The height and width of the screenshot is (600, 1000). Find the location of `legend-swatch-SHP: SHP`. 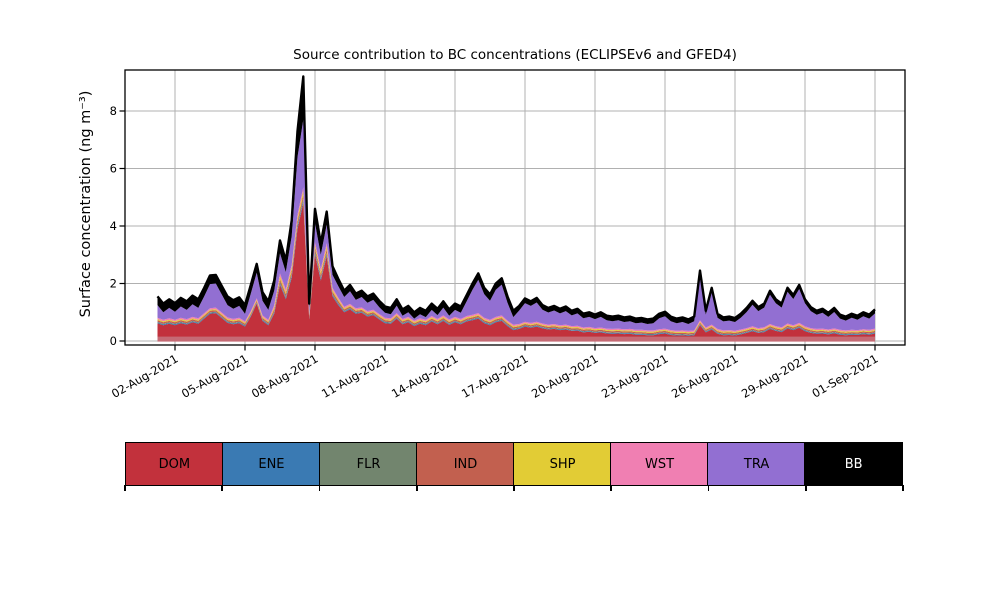

legend-swatch-SHP: SHP is located at coordinates (562, 464).